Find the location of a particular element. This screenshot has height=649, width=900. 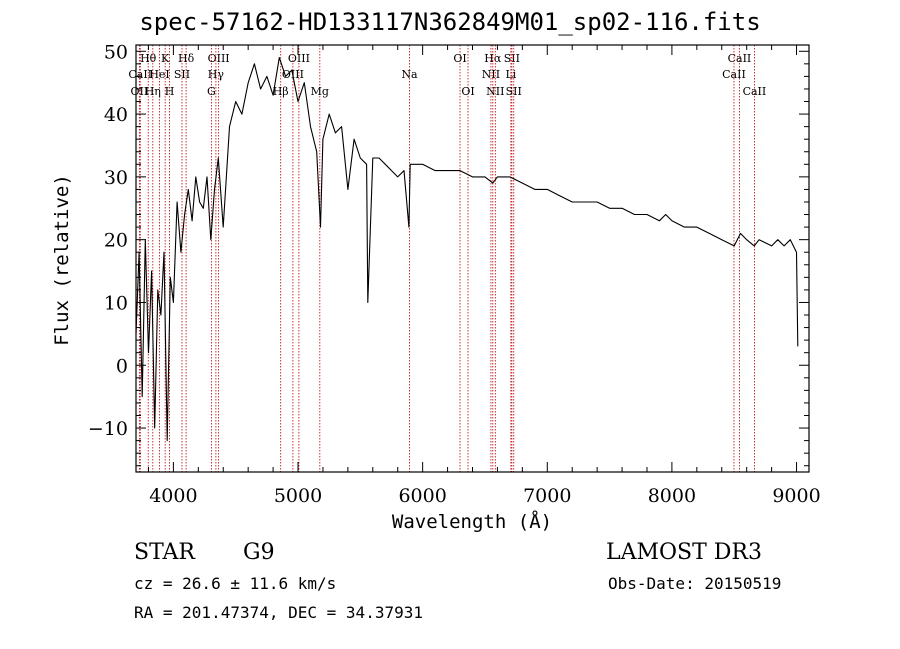

marker-label: HeI is located at coordinates (159, 74).